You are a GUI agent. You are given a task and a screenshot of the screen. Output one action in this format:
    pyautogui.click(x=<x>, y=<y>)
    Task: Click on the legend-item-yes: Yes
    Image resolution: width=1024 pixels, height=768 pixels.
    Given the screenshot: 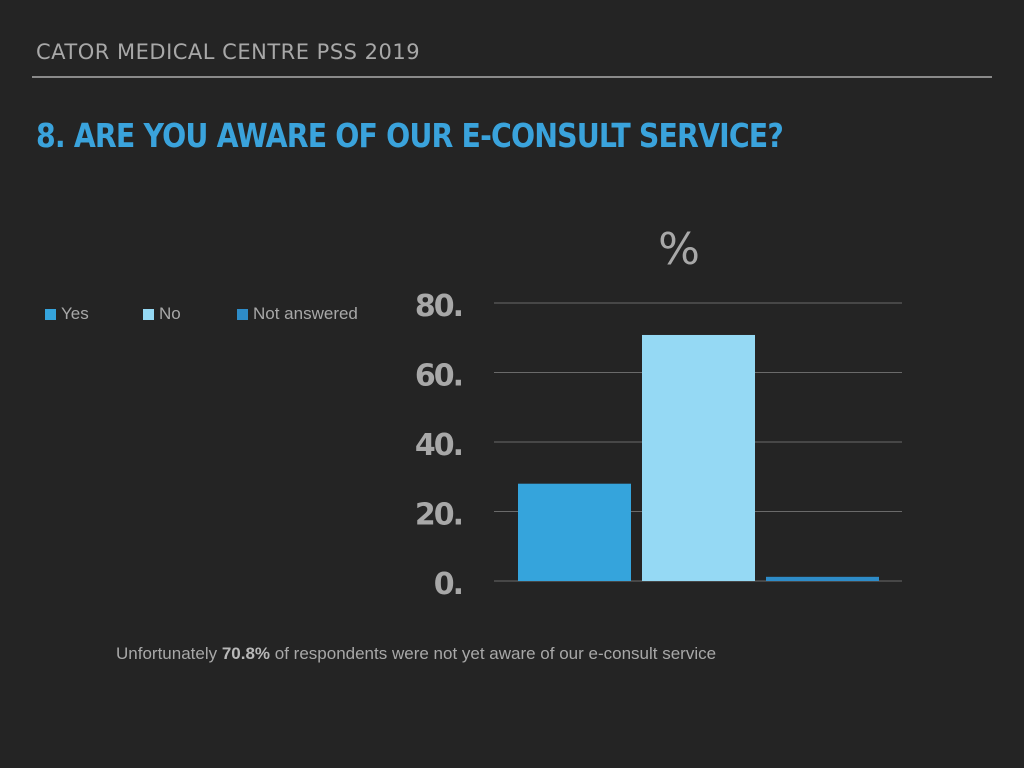 What is the action you would take?
    pyautogui.click(x=67, y=314)
    